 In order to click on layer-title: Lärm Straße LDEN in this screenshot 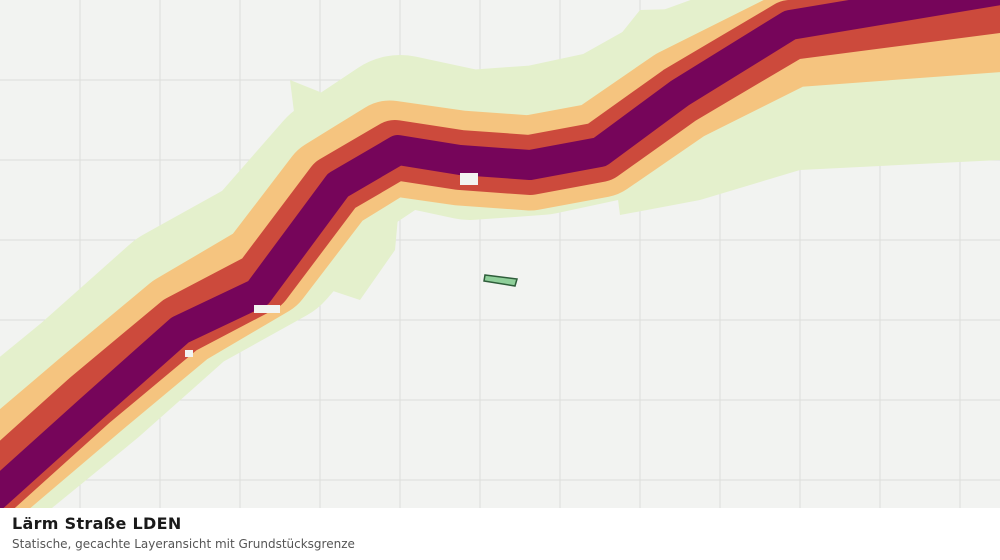, I will do `click(97, 523)`.